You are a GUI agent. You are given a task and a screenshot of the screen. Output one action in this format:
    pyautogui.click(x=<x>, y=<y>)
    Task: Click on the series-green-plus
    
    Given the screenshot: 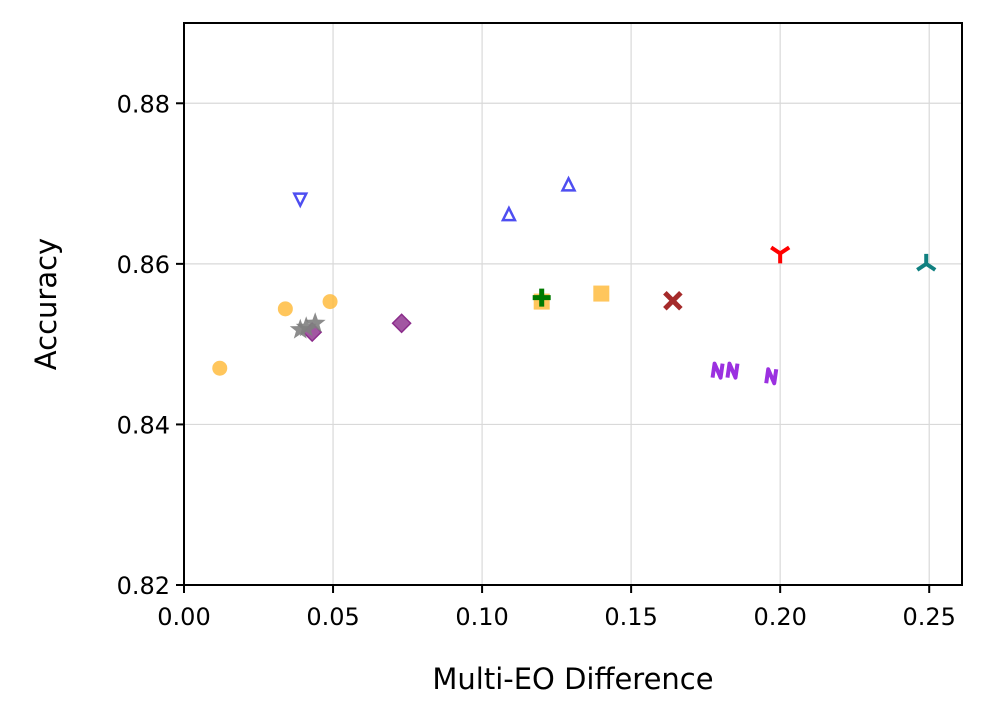 What is the action you would take?
    pyautogui.click(x=541, y=297)
    